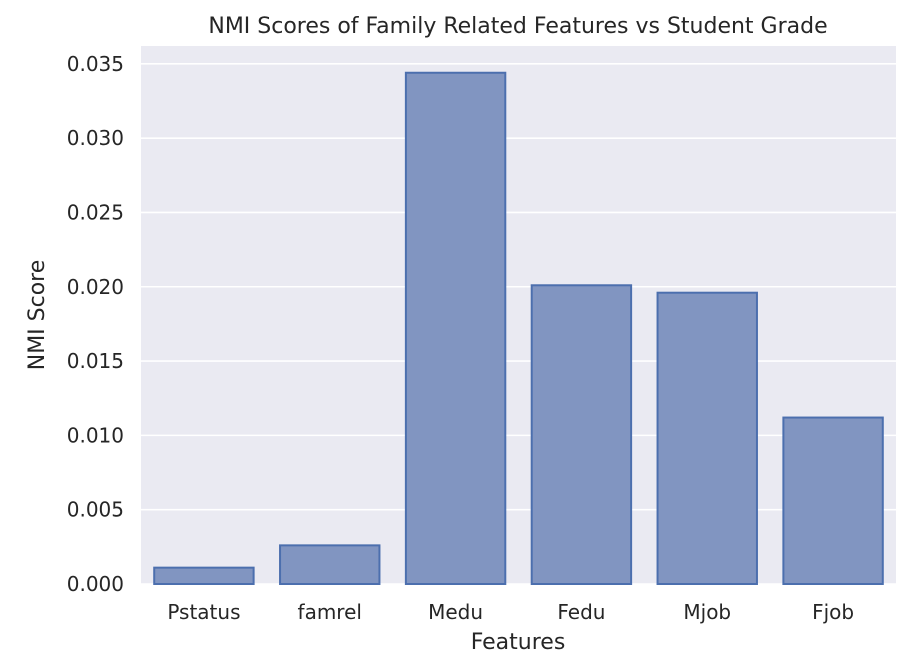 This screenshot has width=920, height=664. Describe the element at coordinates (581, 612) in the screenshot. I see `x-tick-label: Fedu` at that location.